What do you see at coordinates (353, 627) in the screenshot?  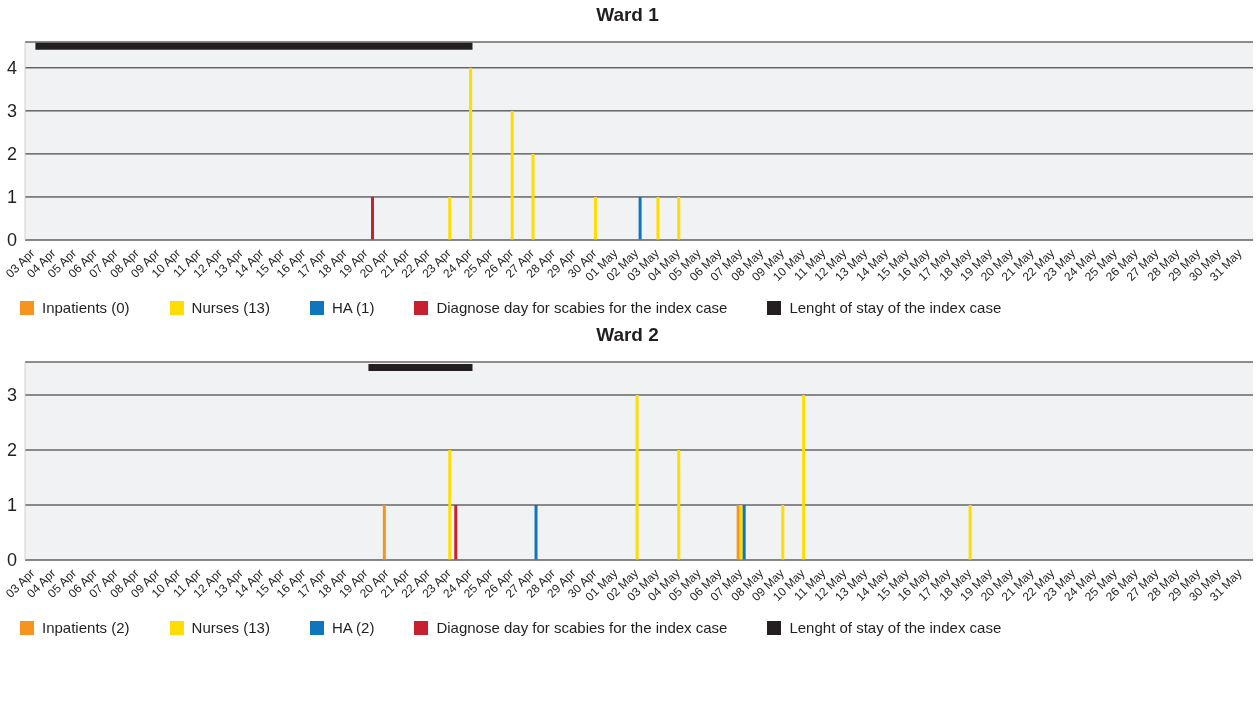 I see `legend-label: HA (2)` at bounding box center [353, 627].